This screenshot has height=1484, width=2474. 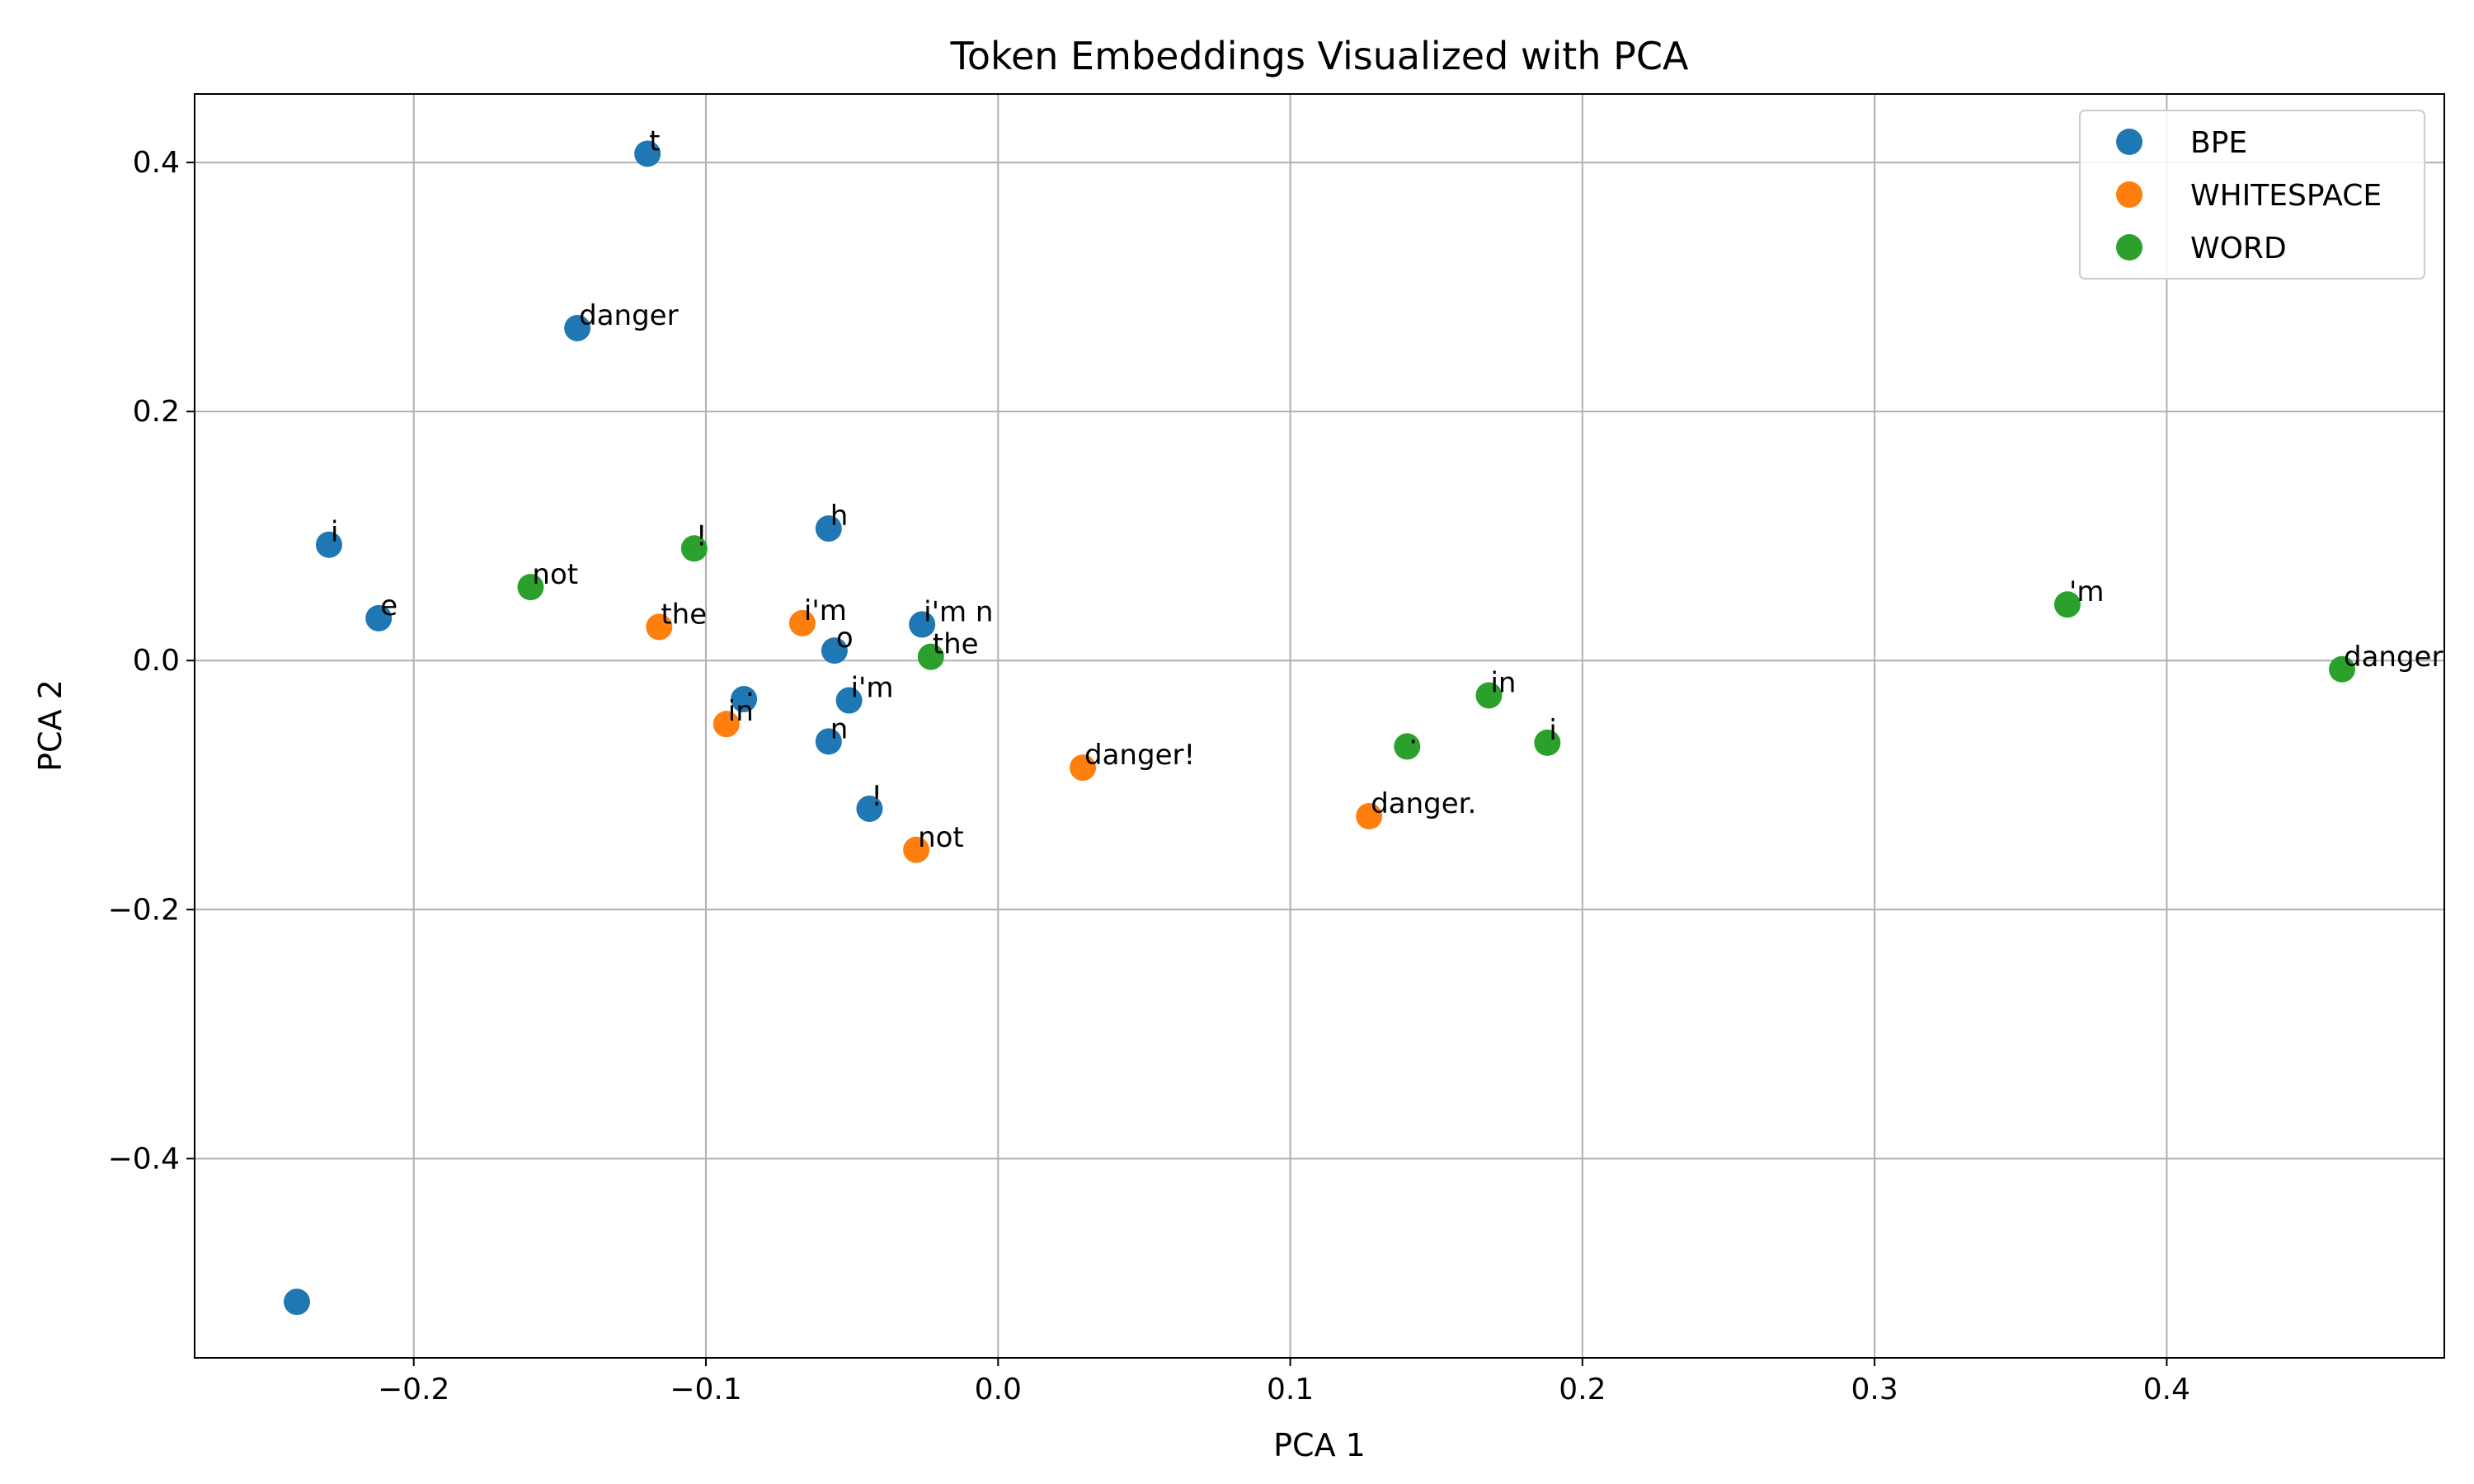 I want to click on point-label: i'm n, so click(x=958, y=611).